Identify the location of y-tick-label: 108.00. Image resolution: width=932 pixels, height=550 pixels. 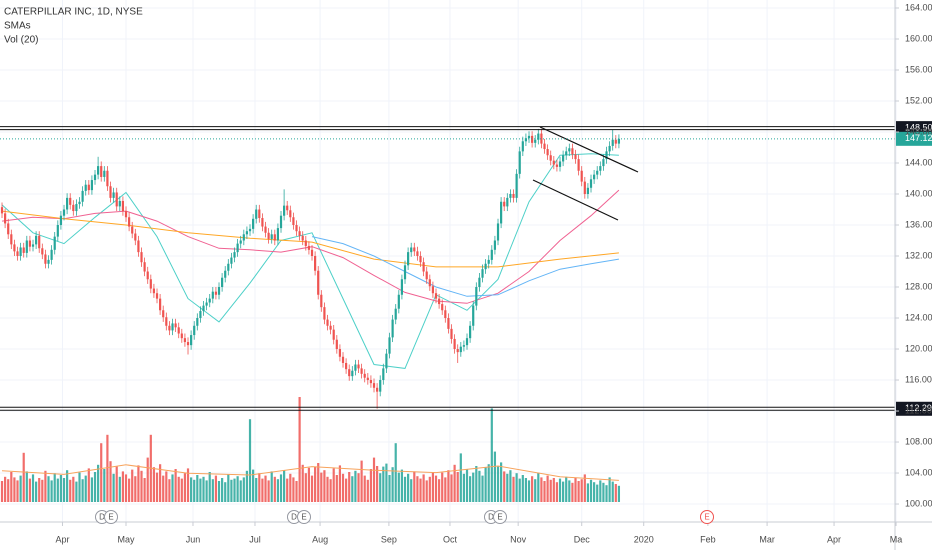
(918, 441).